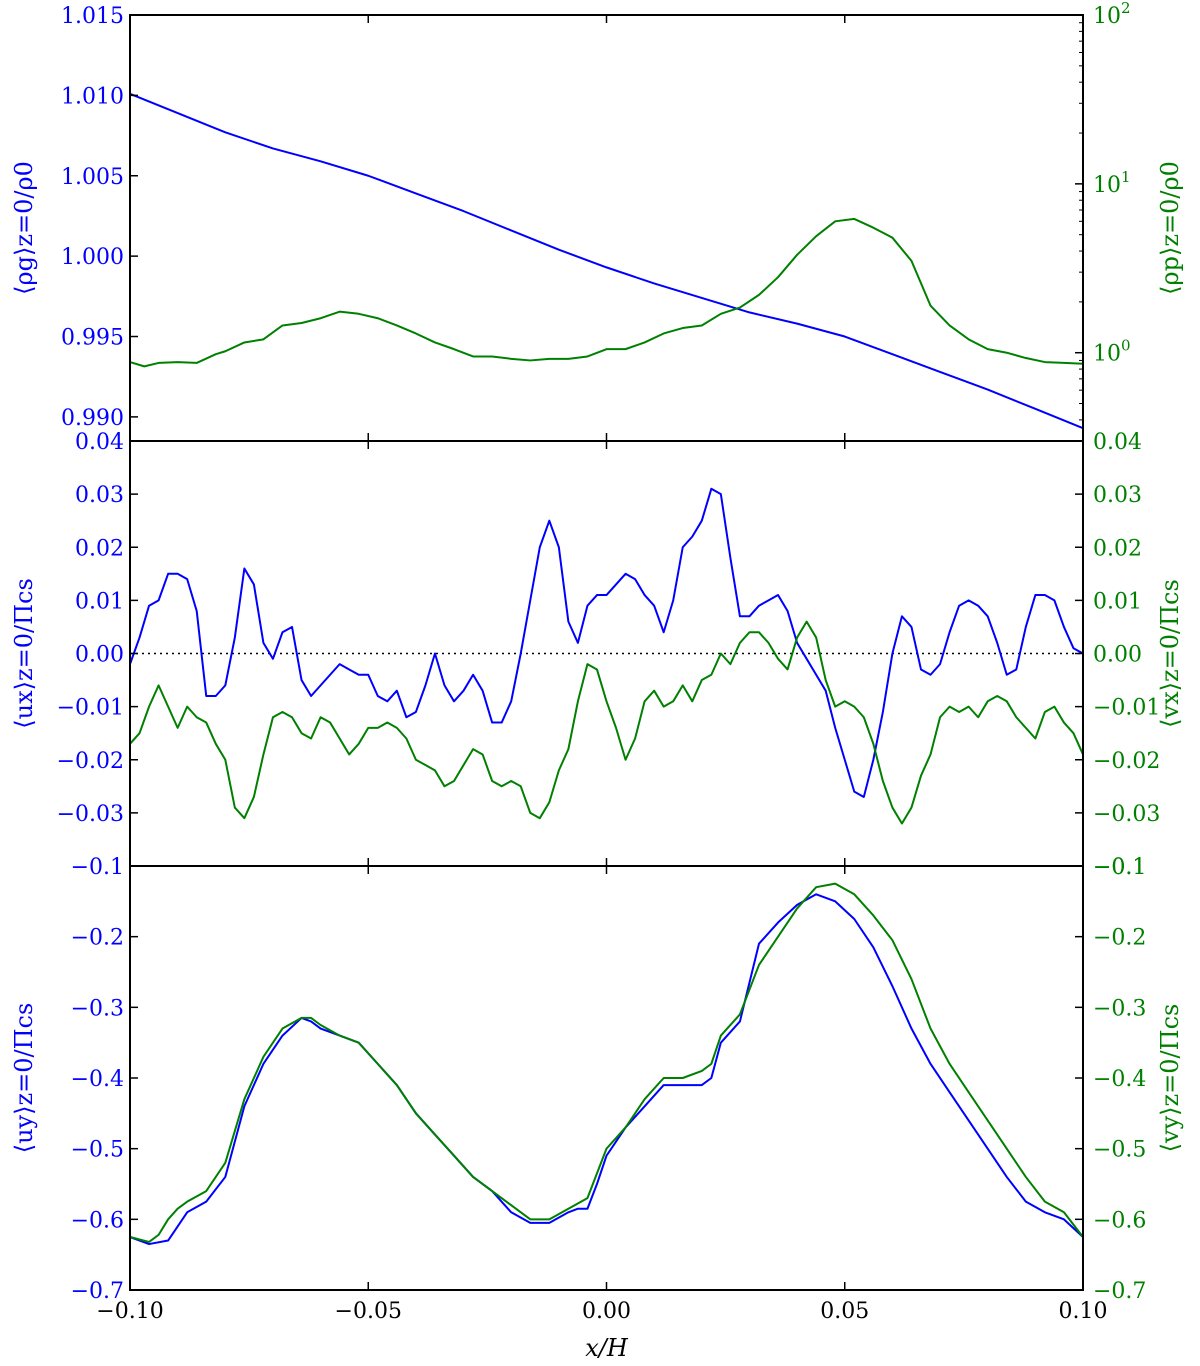 The height and width of the screenshot is (1366, 1200). What do you see at coordinates (92, 177) in the screenshot?
I see `left-tick-label: 1.005` at bounding box center [92, 177].